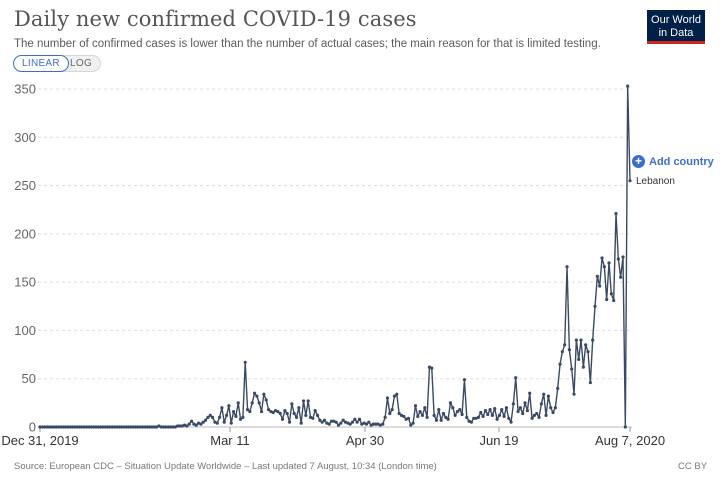 Image resolution: width=722 pixels, height=480 pixels. Describe the element at coordinates (693, 466) in the screenshot. I see `license-link: CC BY` at that location.